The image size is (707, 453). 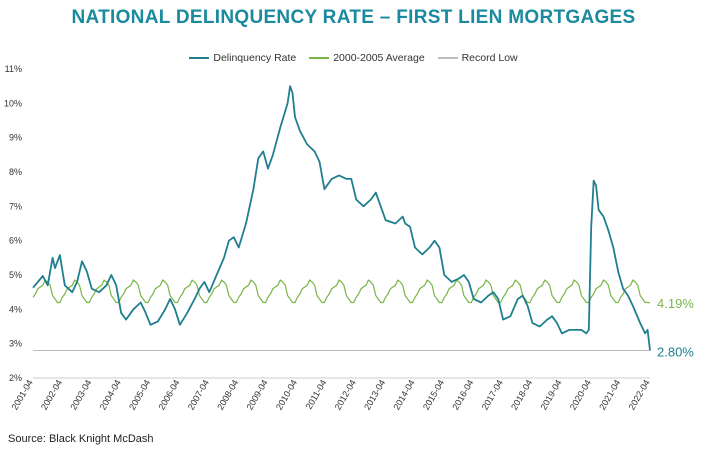 What do you see at coordinates (139, 395) in the screenshot?
I see `x-tick-label: 2005-04` at bounding box center [139, 395].